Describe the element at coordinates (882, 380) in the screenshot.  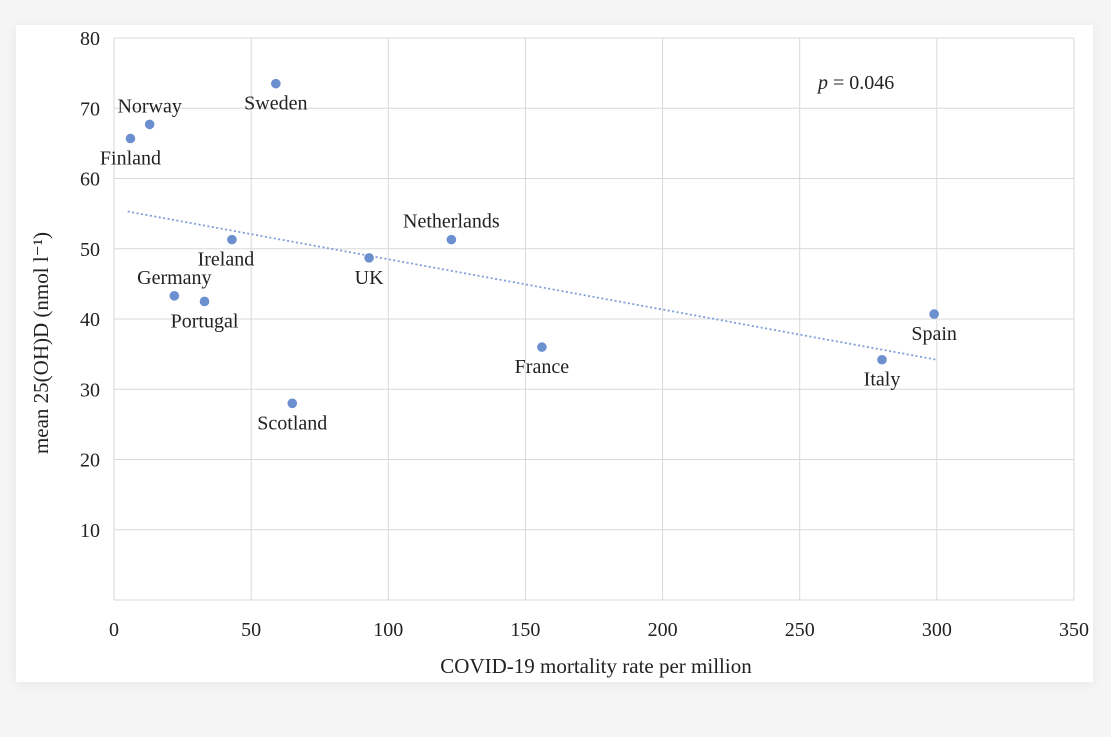
I see `label-italy: Italy` at that location.